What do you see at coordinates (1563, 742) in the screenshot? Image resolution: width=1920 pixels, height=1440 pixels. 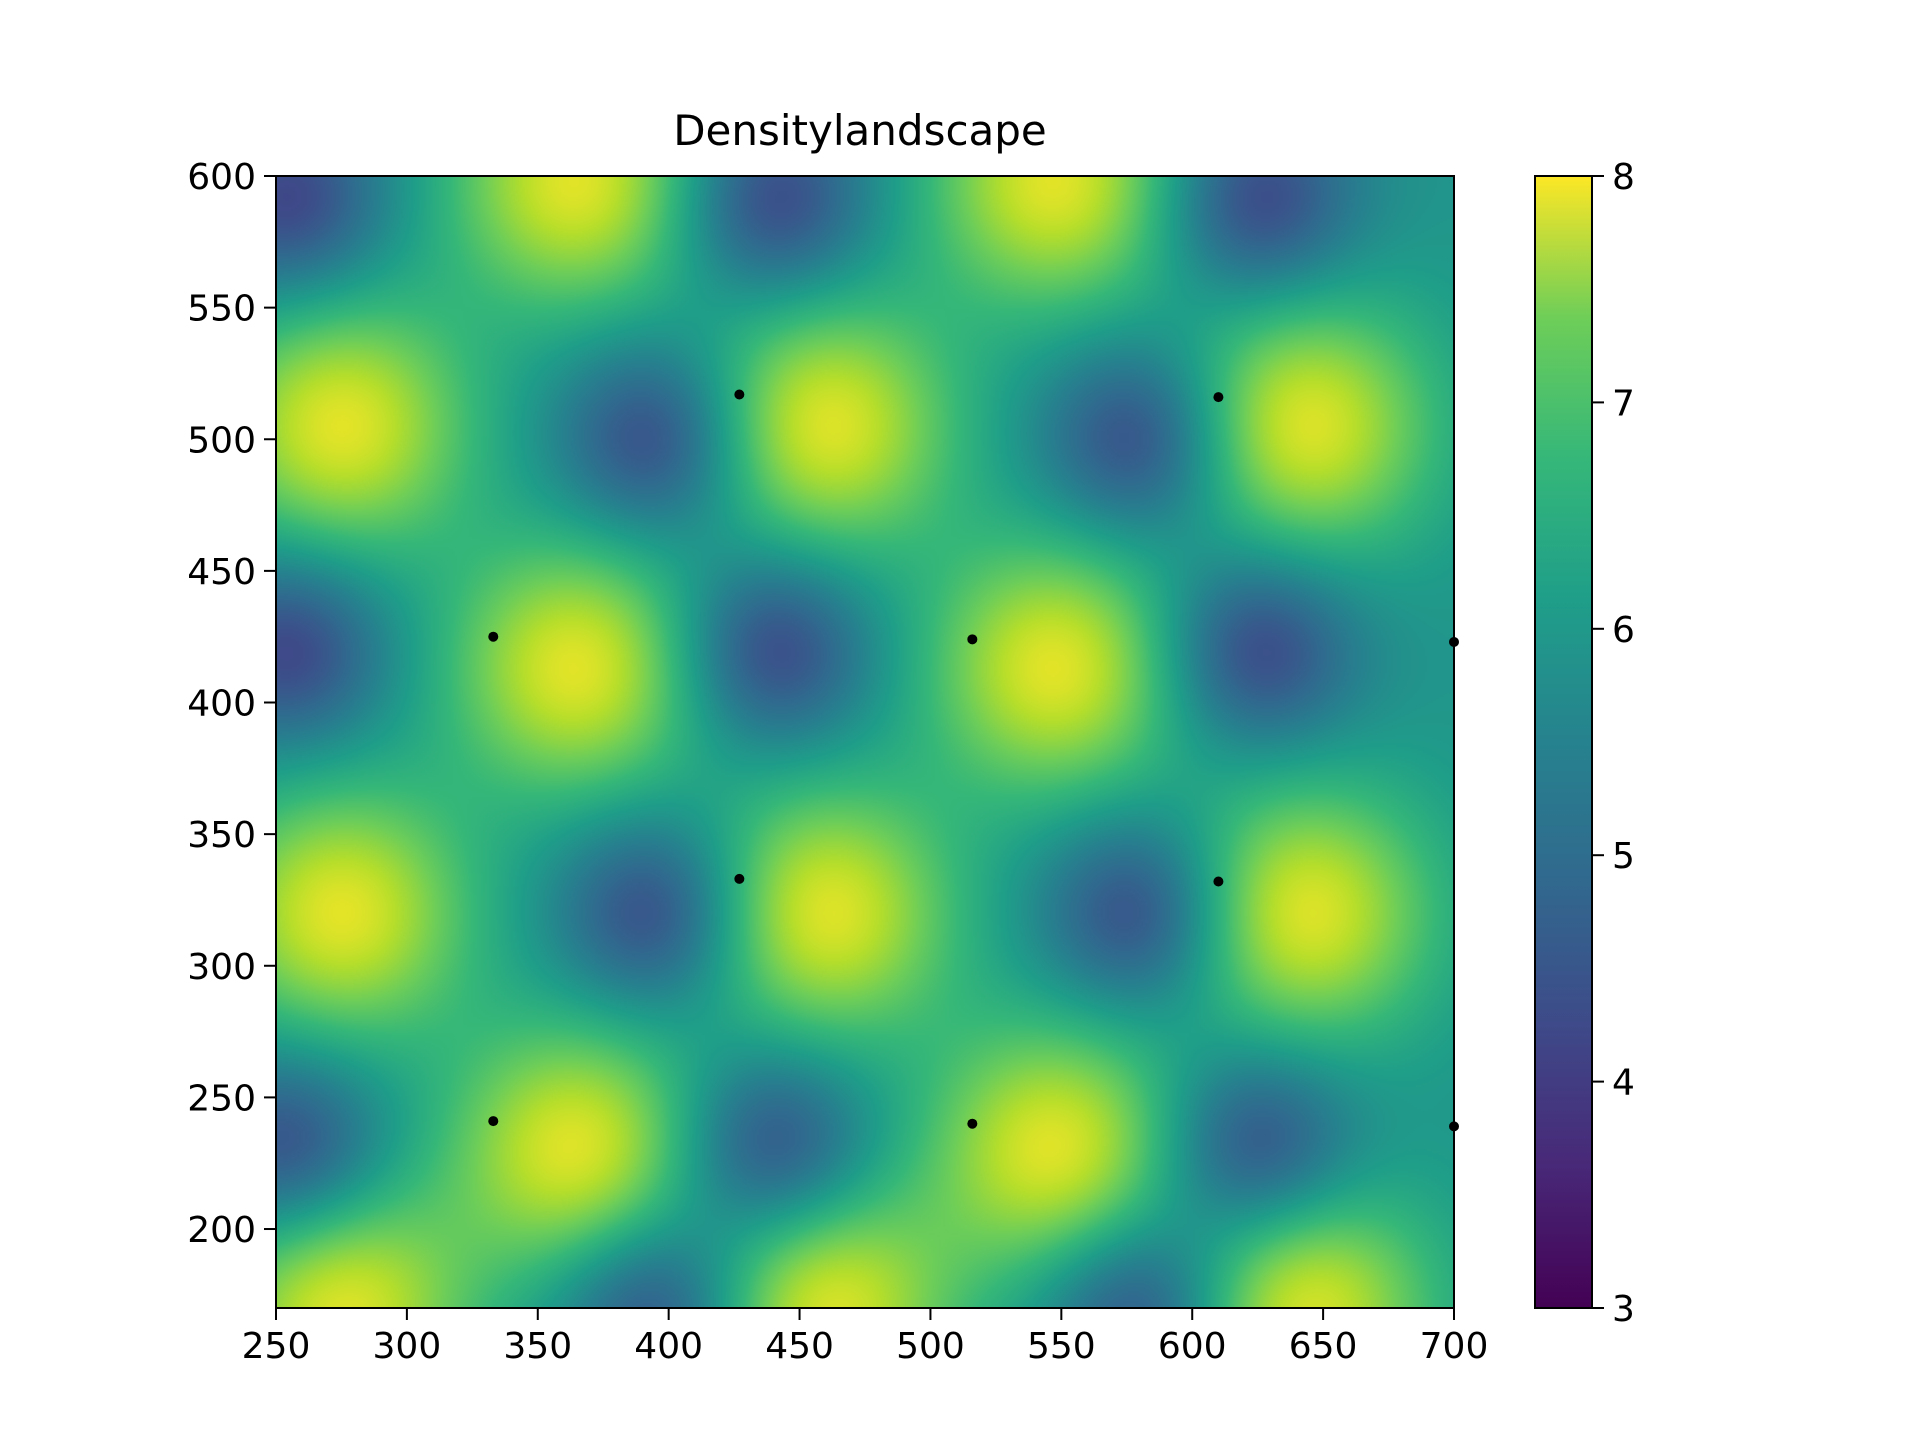 I see `colorbar` at bounding box center [1563, 742].